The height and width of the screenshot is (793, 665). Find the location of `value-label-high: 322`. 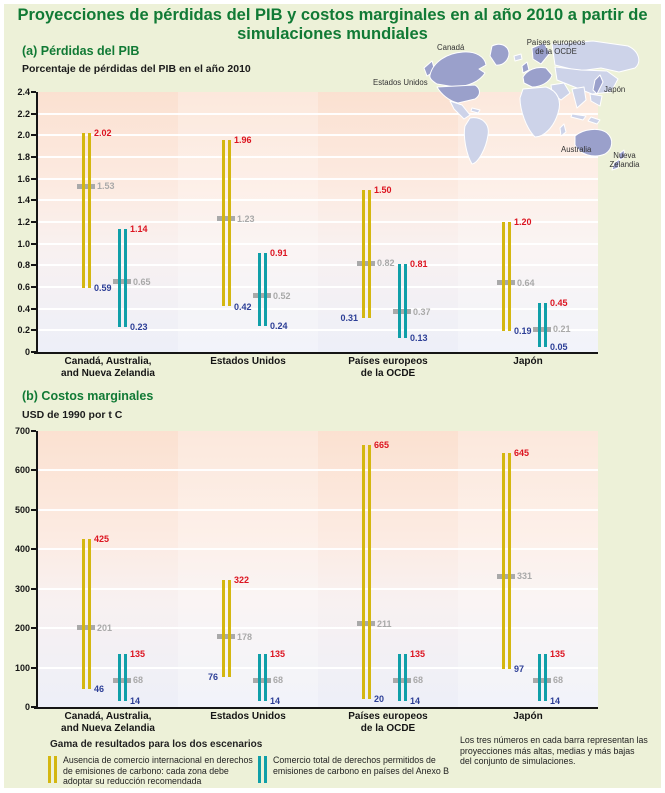

value-label-high: 322 is located at coordinates (242, 580).